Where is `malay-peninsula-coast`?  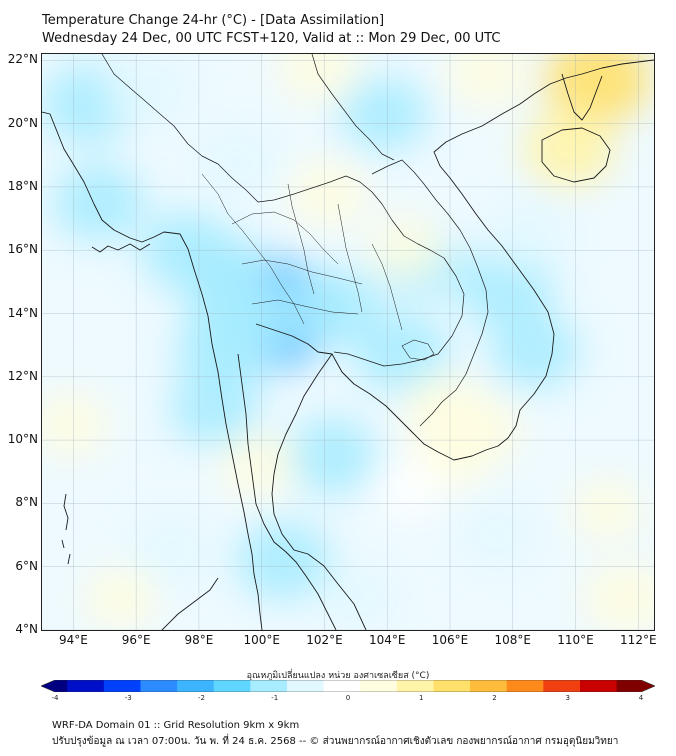
malay-peninsula-coast is located at coordinates (287, 491).